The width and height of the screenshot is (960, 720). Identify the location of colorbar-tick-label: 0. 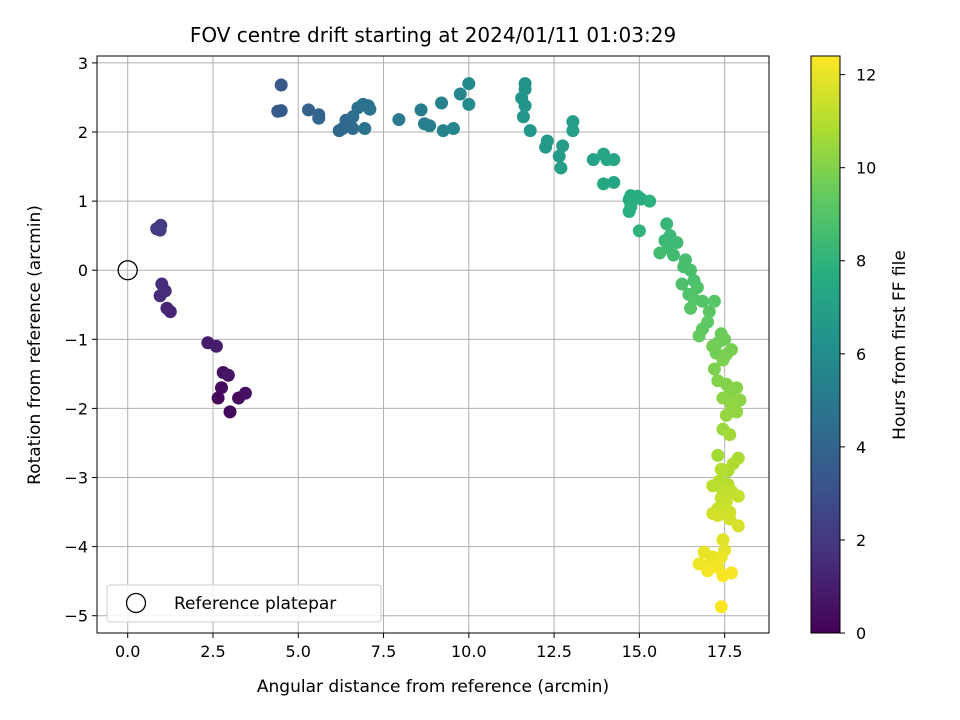
(861, 633).